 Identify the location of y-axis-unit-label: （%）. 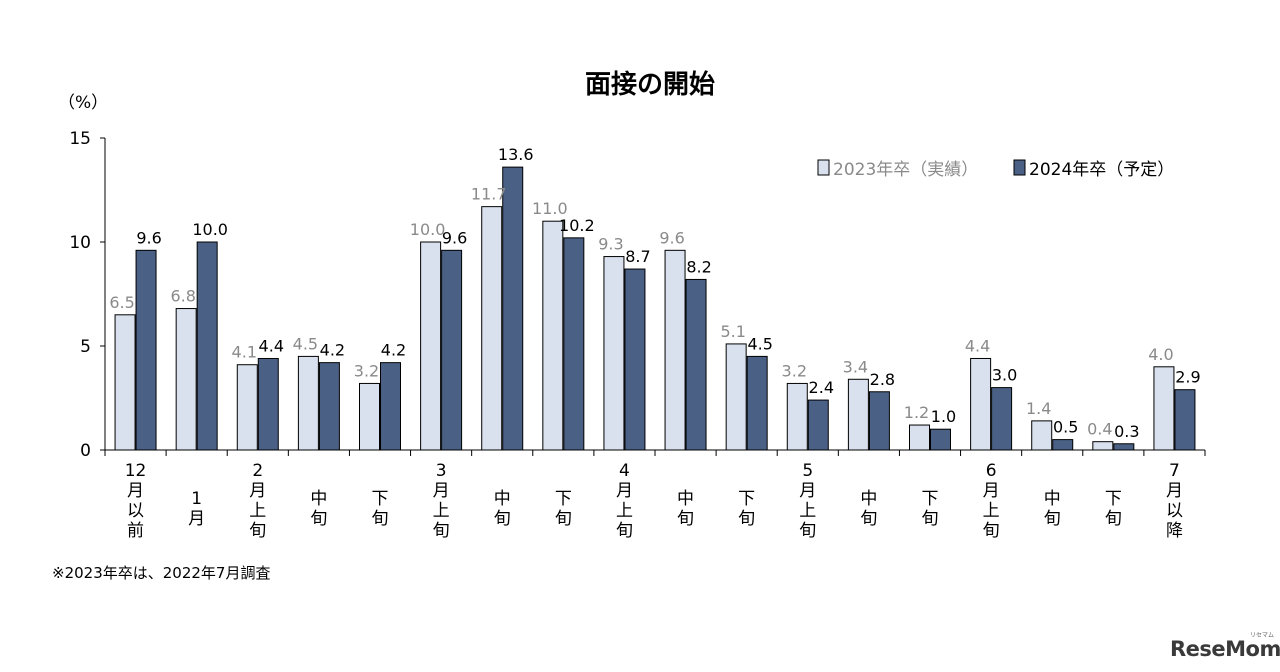
(83, 103).